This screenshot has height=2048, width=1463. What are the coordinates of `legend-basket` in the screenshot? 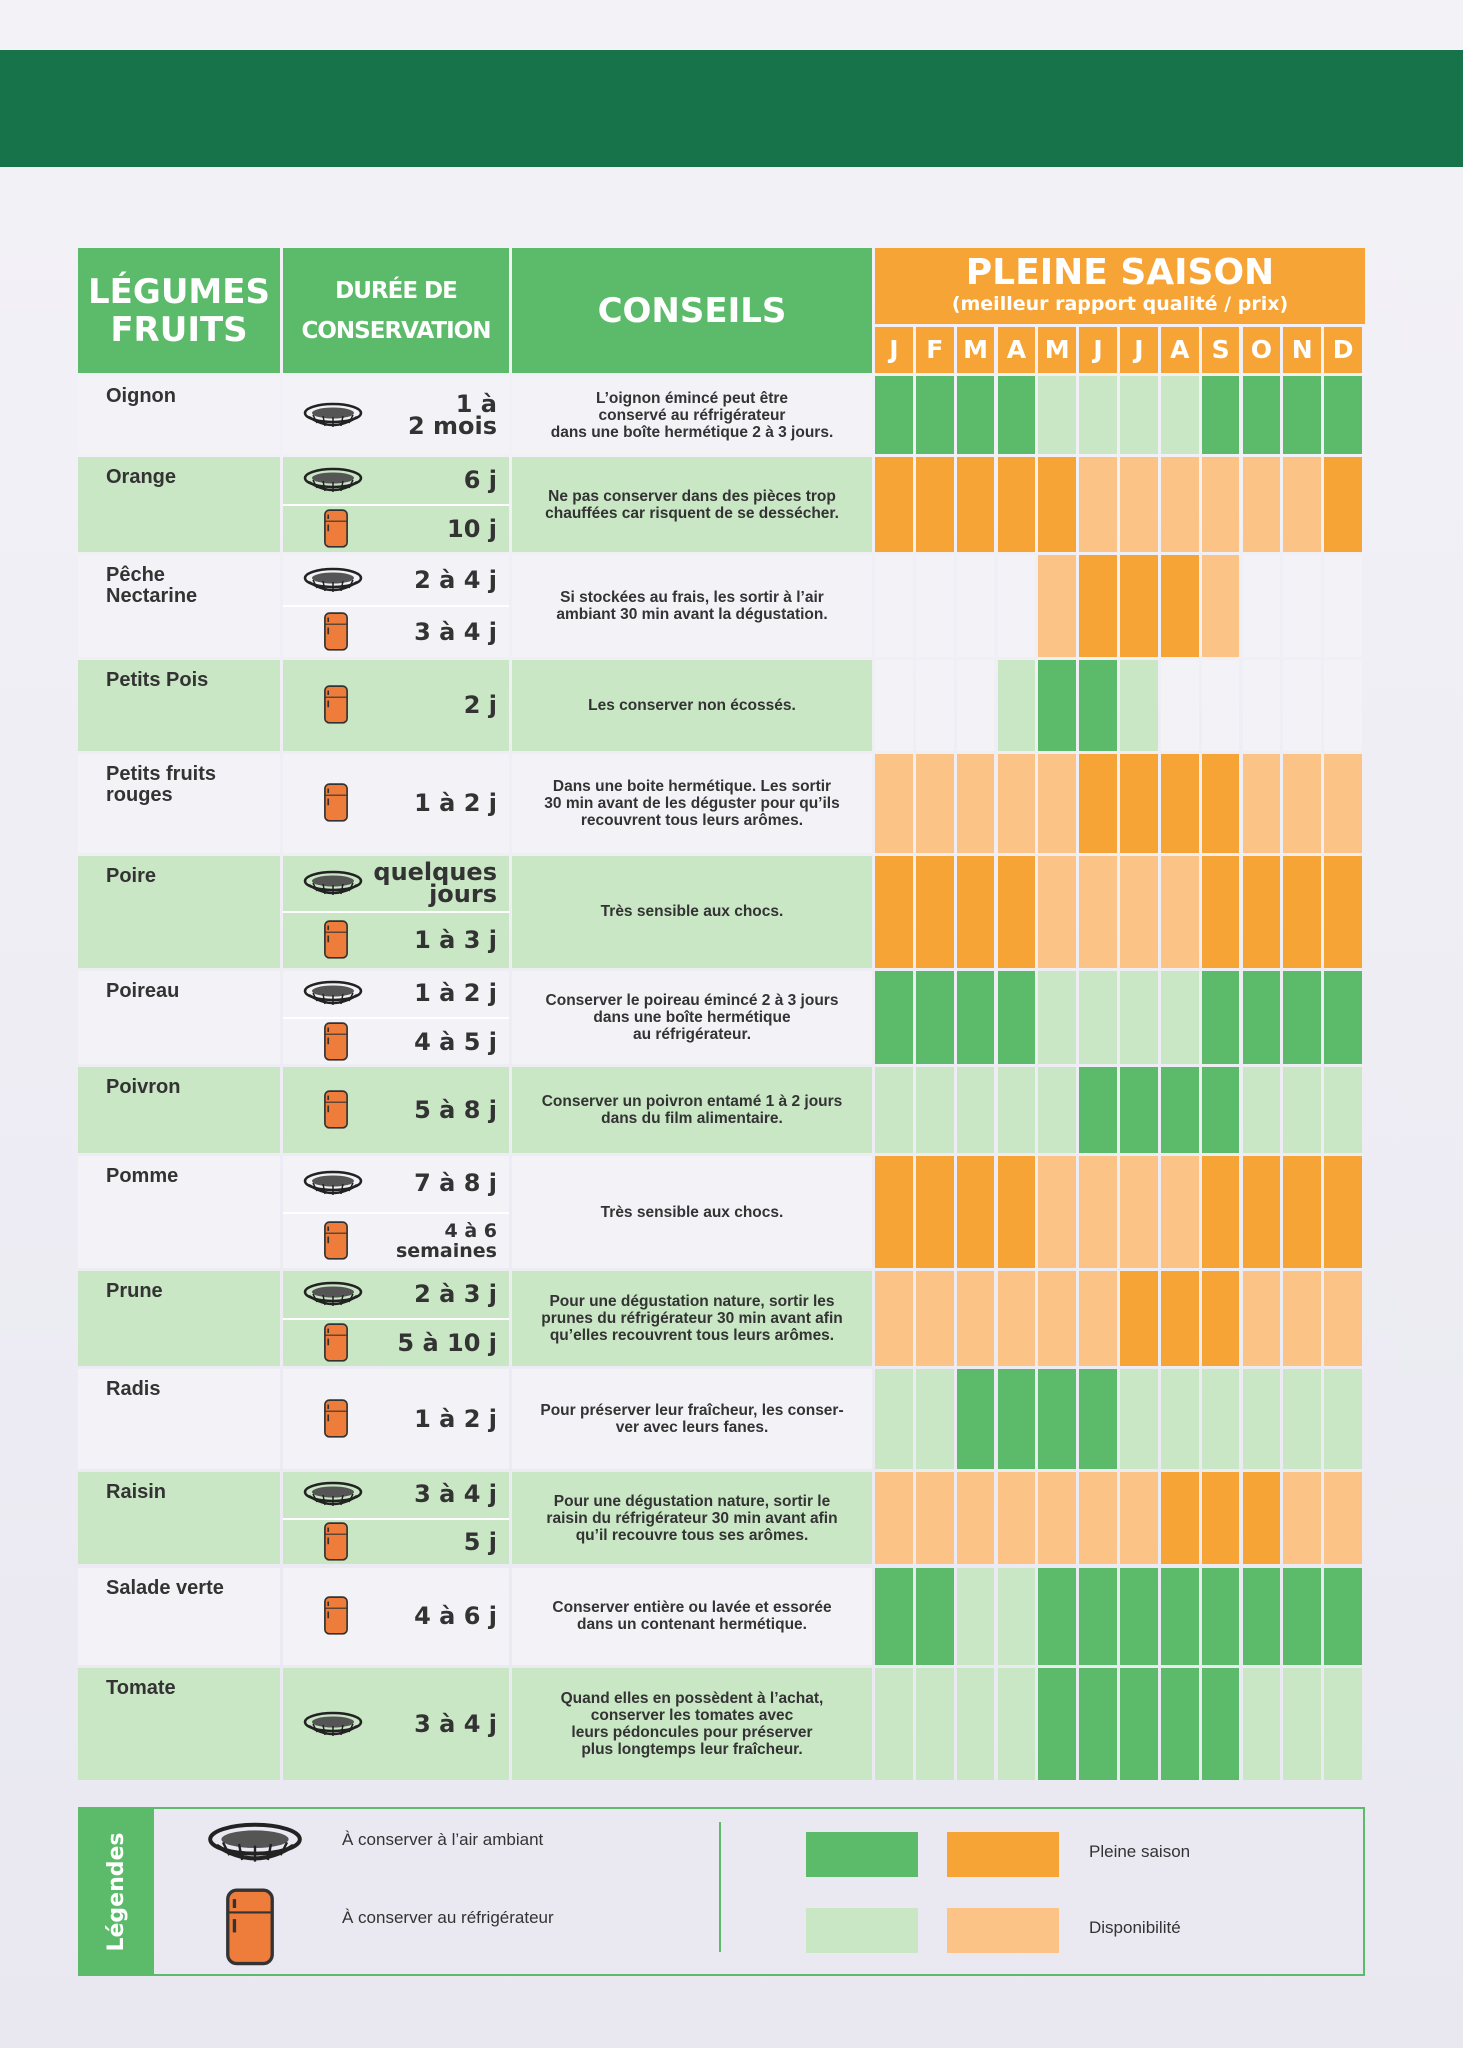 It's located at (255, 1844).